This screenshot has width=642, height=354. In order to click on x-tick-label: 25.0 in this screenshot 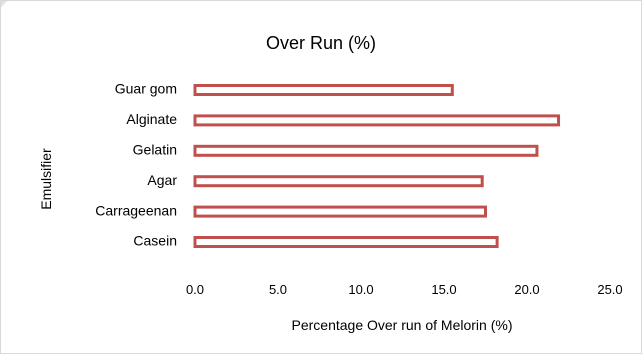, I will do `click(609, 289)`.